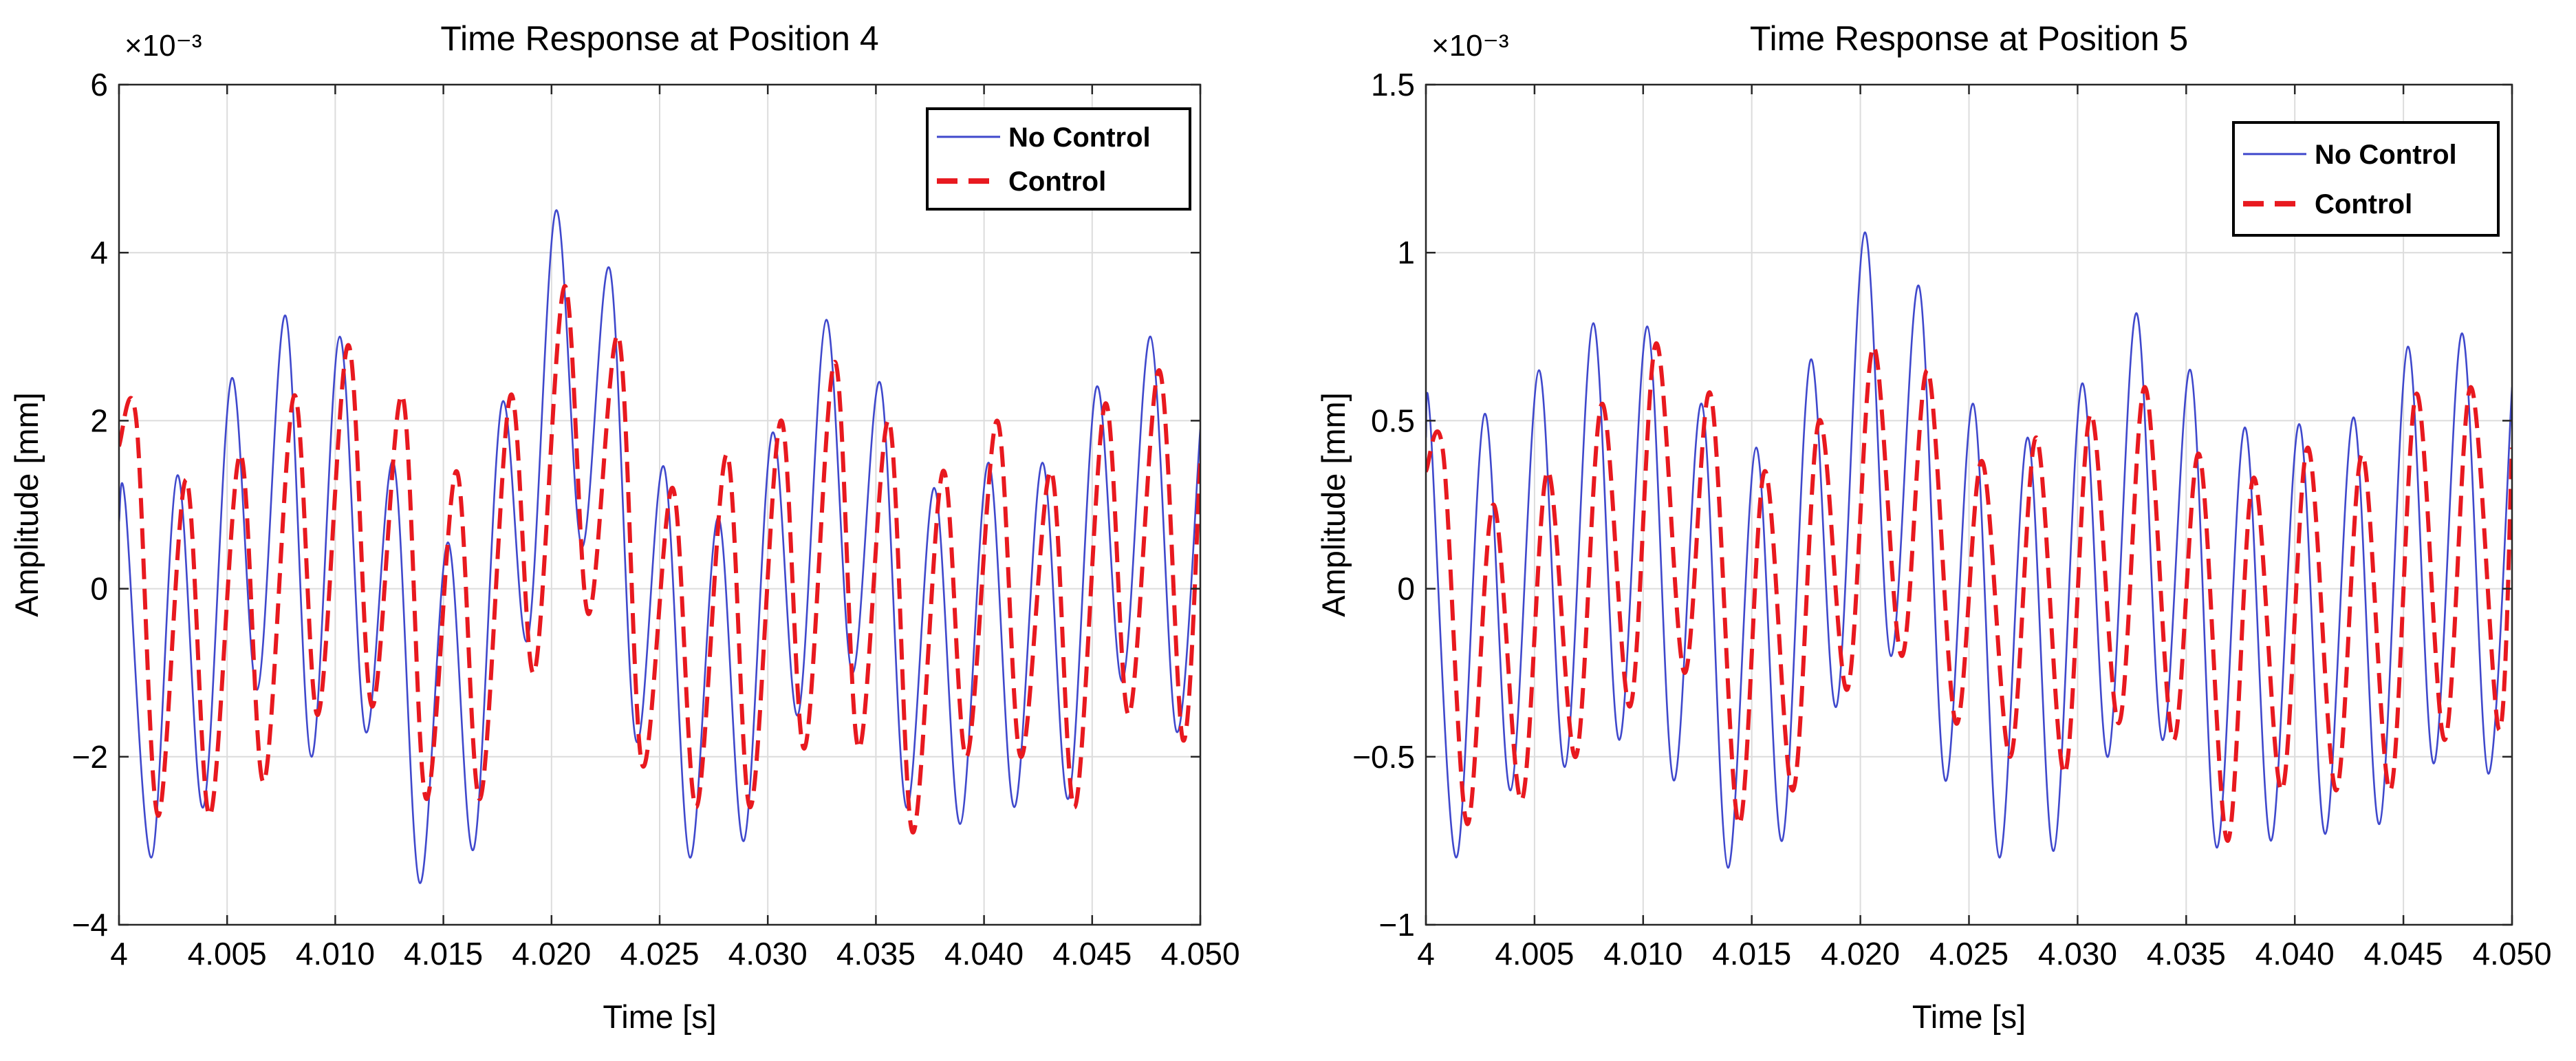  I want to click on y-tick-label: 2, so click(99, 421).